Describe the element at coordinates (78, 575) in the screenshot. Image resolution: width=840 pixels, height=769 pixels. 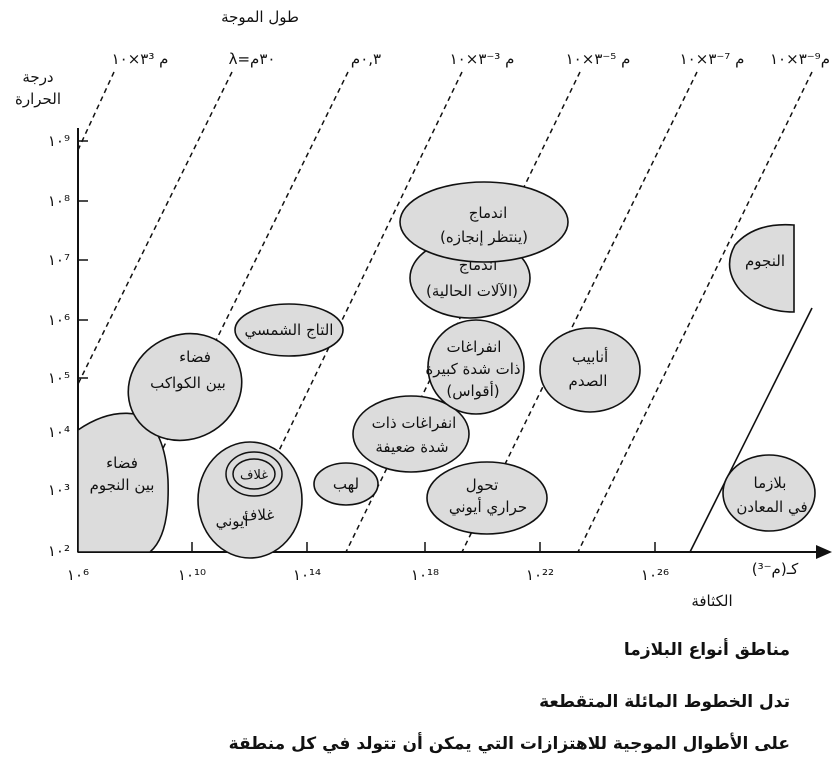
I see `x-tick-label: ١٠⁶` at that location.